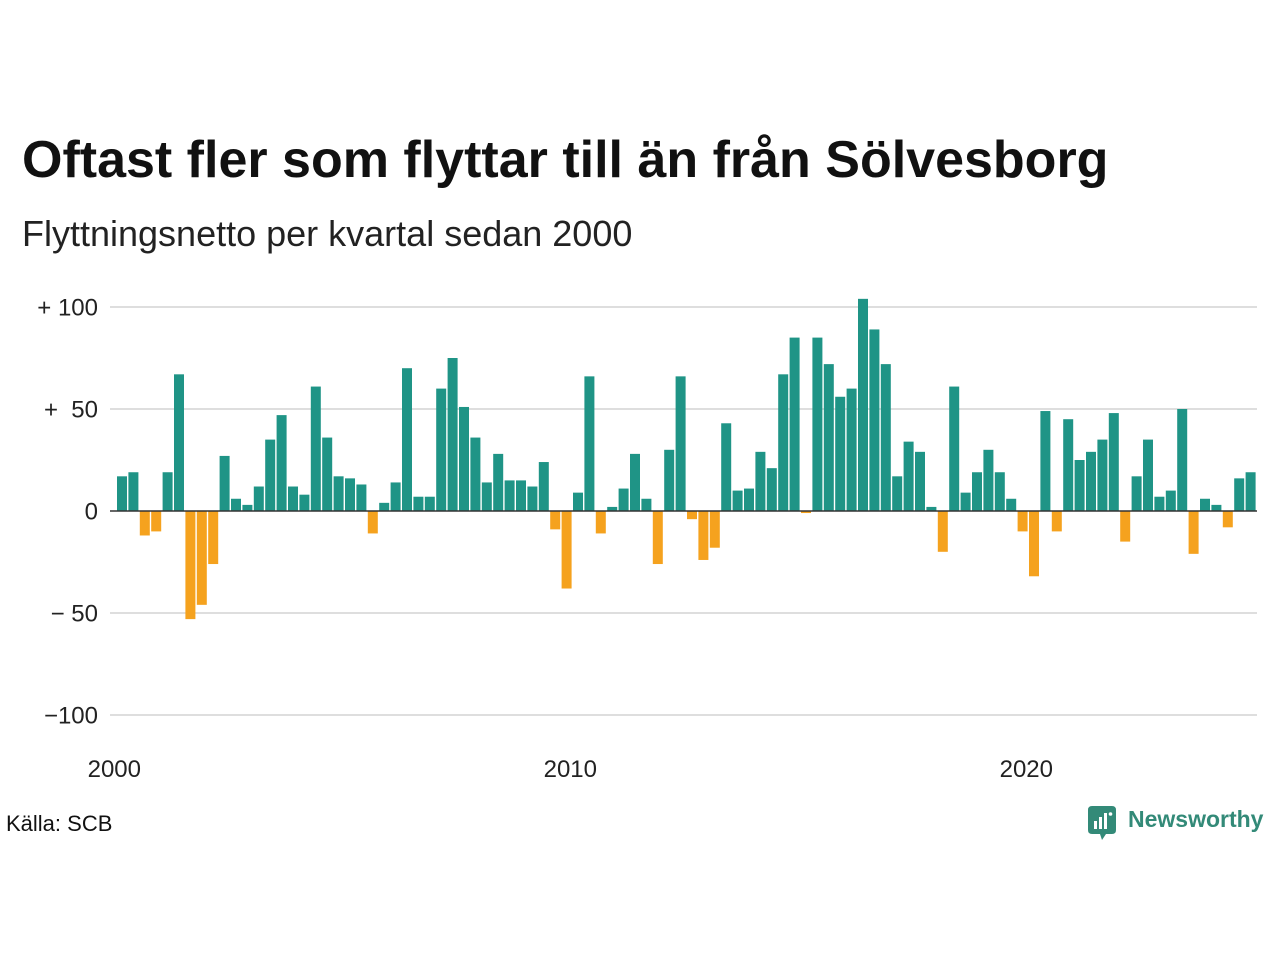  Describe the element at coordinates (1196, 819) in the screenshot. I see `logo-text: Newsworthy` at that location.